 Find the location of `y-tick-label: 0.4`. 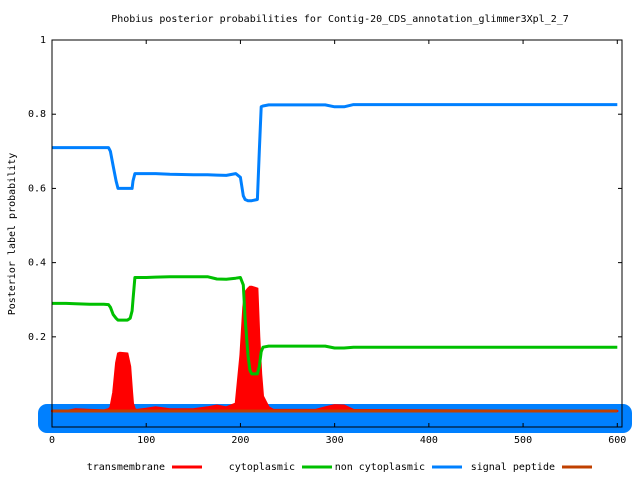

y-tick-label: 0.4 is located at coordinates (37, 263).